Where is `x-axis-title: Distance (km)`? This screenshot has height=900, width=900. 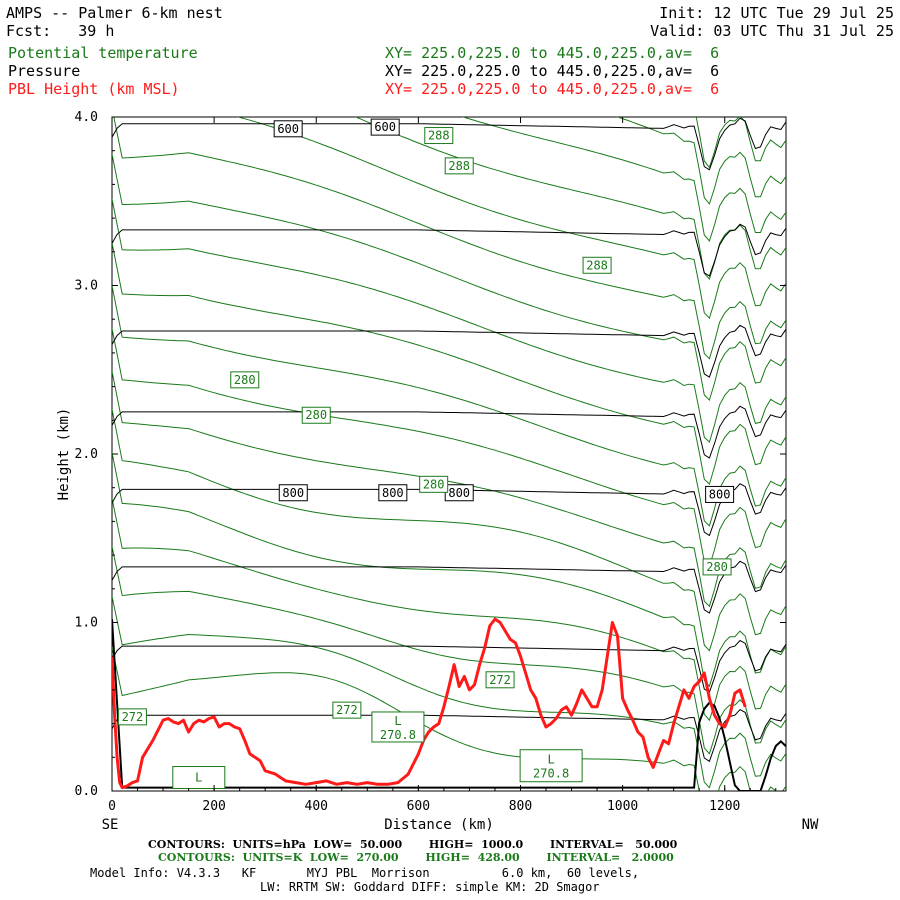
x-axis-title: Distance (km) is located at coordinates (439, 825).